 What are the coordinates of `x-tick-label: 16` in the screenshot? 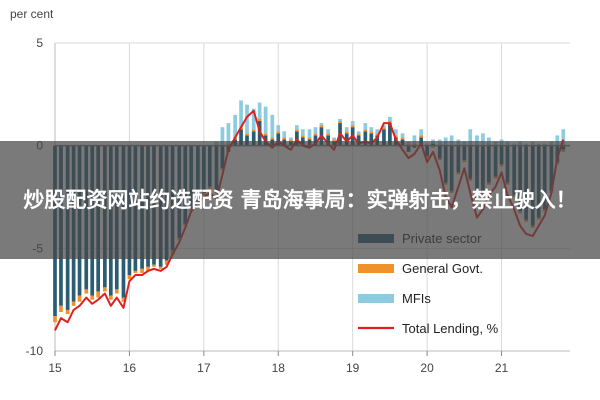 It's located at (130, 368).